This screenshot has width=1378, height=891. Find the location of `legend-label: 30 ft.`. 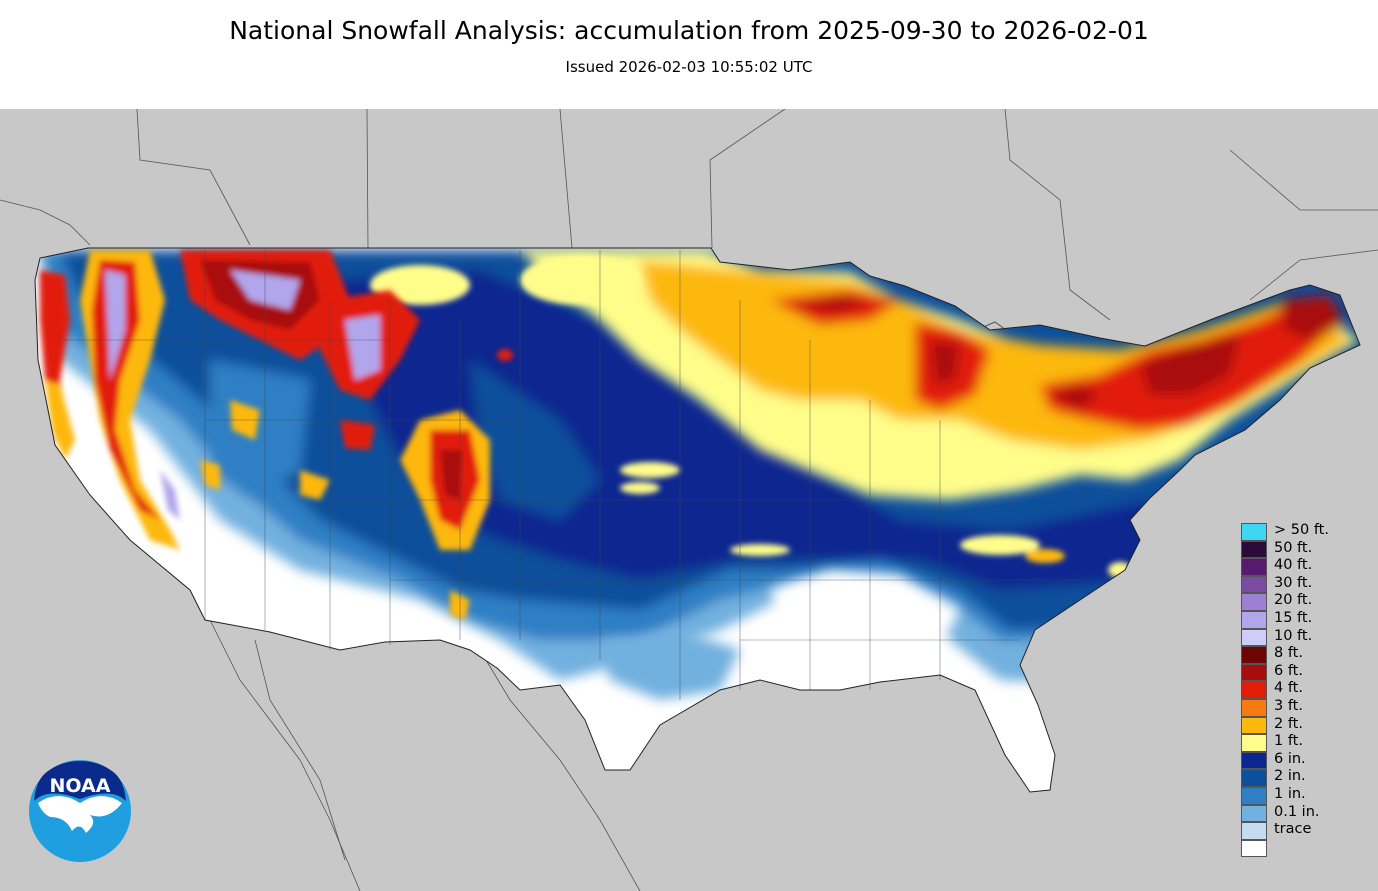

legend-label: 30 ft. is located at coordinates (1293, 582).